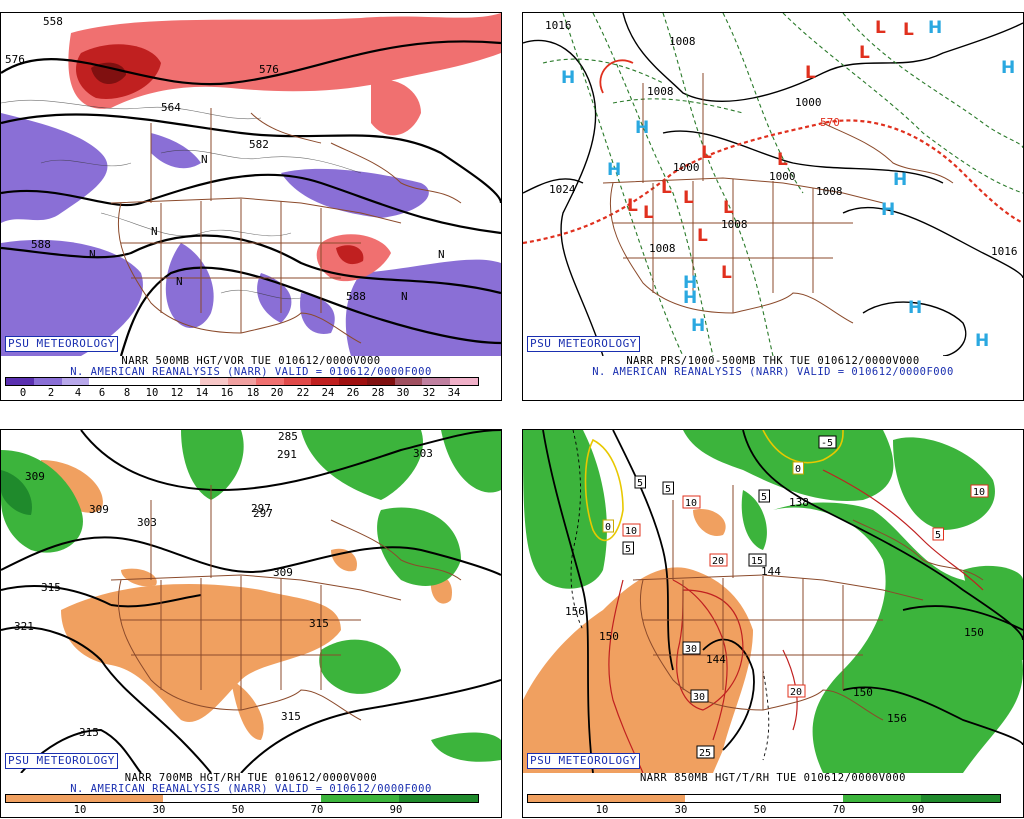  I want to click on svg-text: 138, so click(799, 502).